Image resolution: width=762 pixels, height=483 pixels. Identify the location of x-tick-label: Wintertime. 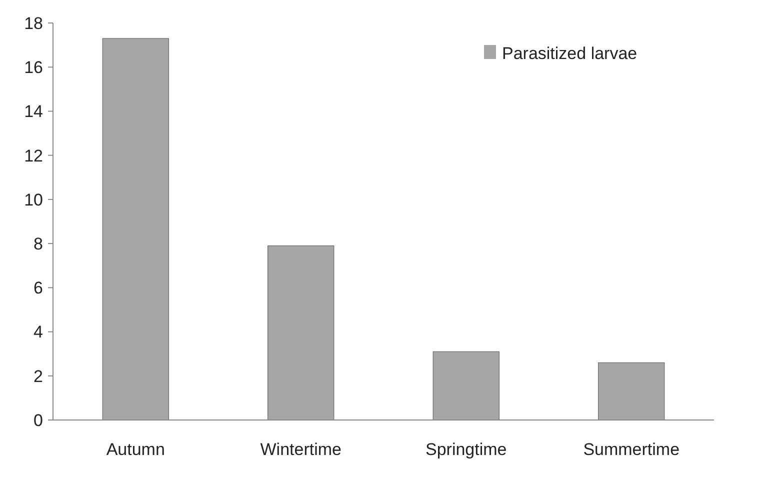
(301, 449).